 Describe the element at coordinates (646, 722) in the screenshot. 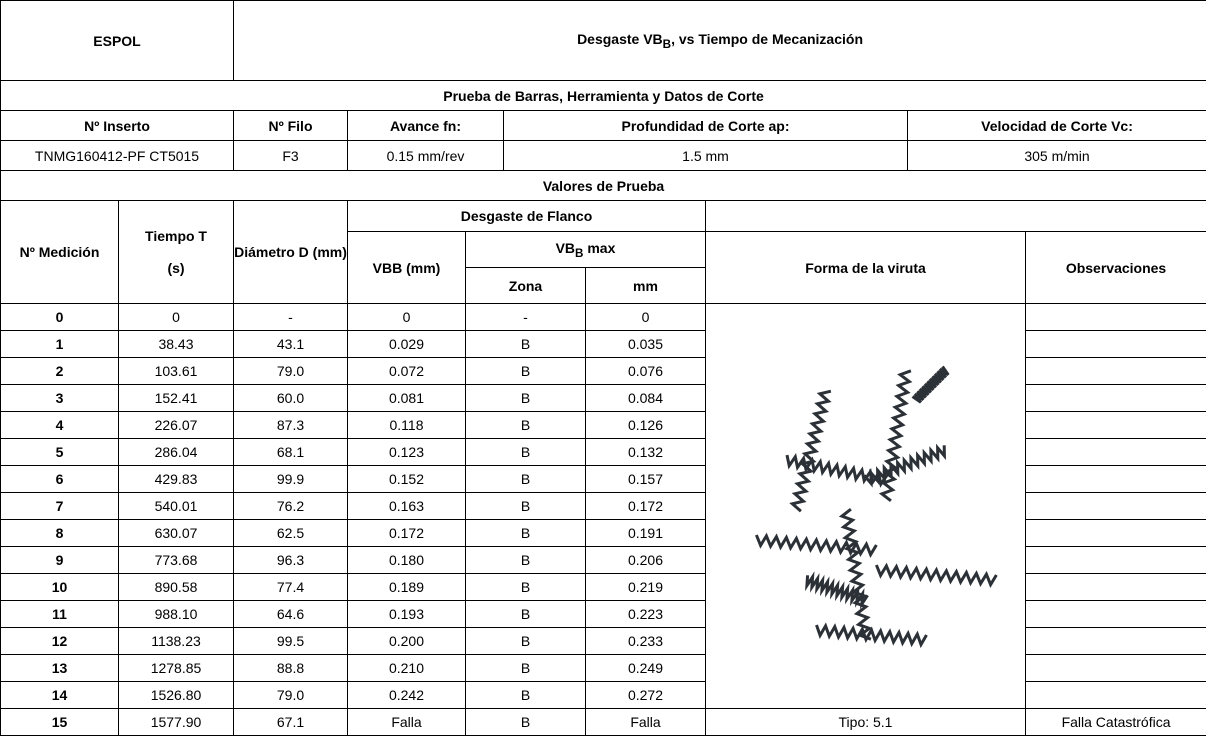

I see `vbb-max: Falla` at that location.